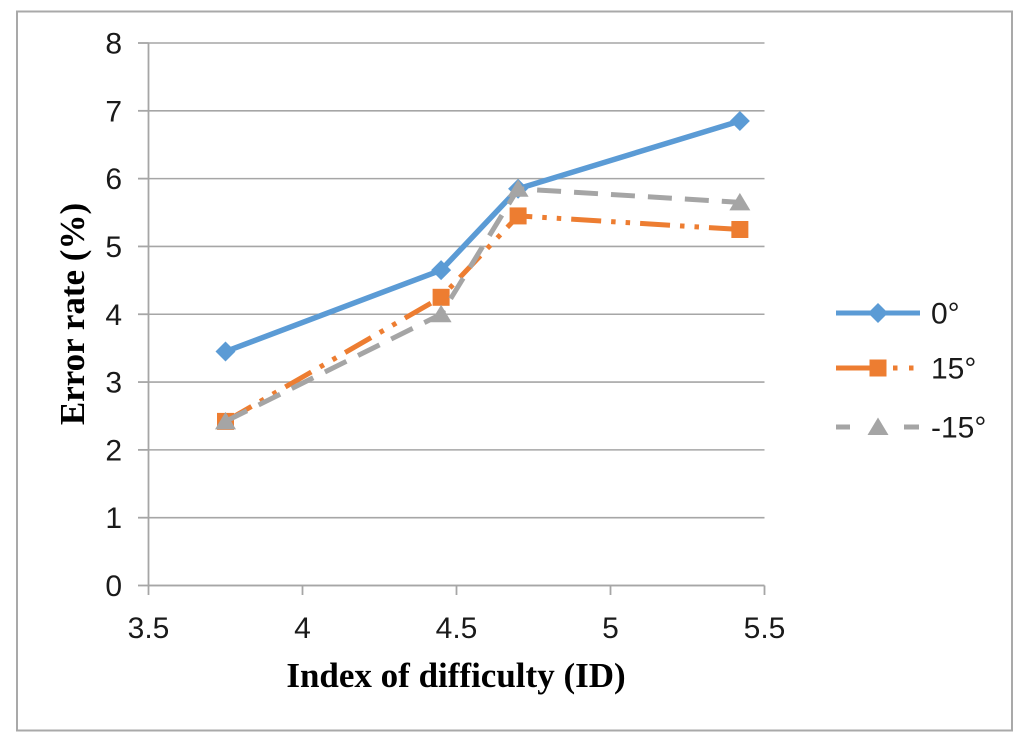  Describe the element at coordinates (113, 44) in the screenshot. I see `y-tick-label: 8` at that location.